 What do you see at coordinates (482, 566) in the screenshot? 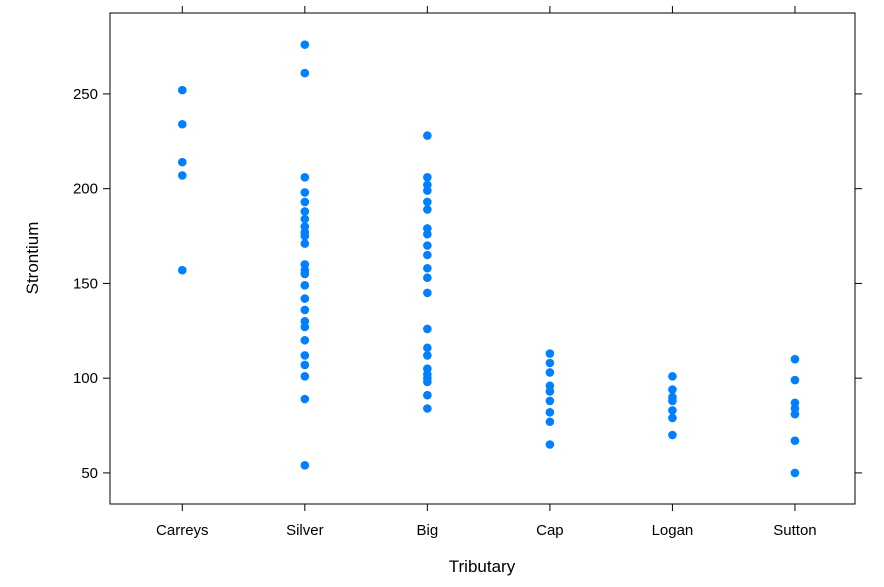
I see `x-axis-title: Tributary` at bounding box center [482, 566].